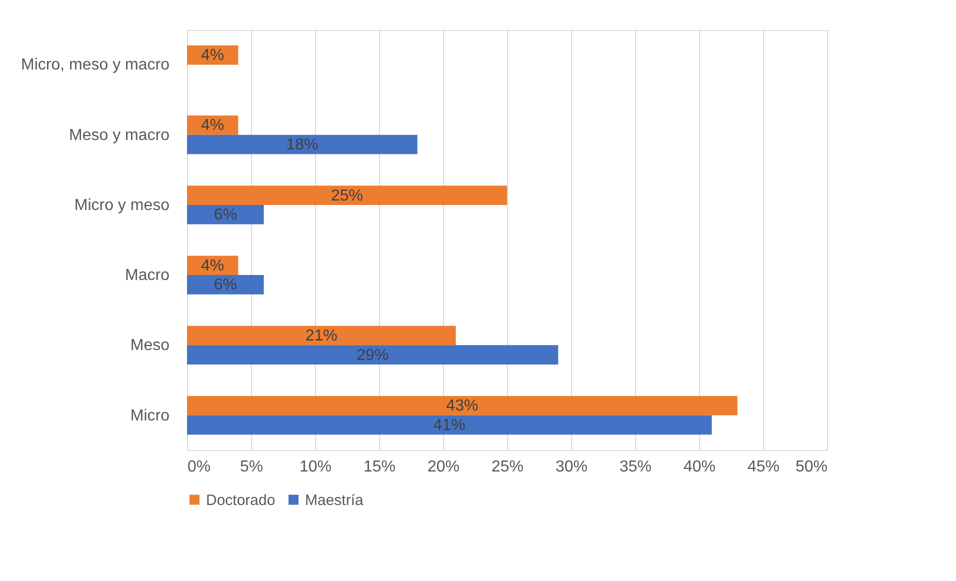 The image size is (956, 581). I want to click on x-tick-label: 20%, so click(443, 467).